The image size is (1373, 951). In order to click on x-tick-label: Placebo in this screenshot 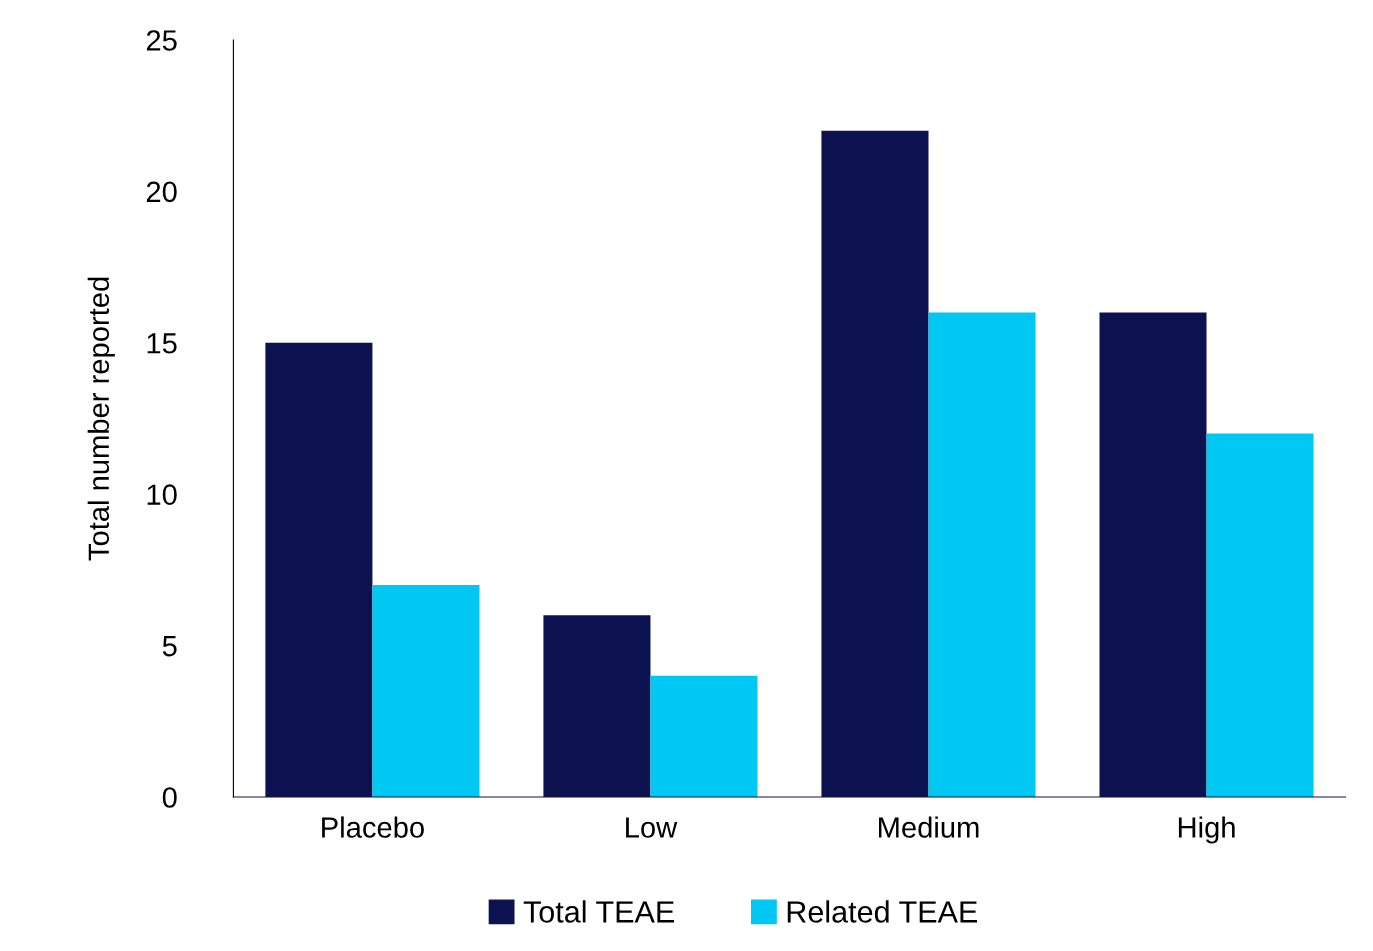, I will do `click(373, 827)`.